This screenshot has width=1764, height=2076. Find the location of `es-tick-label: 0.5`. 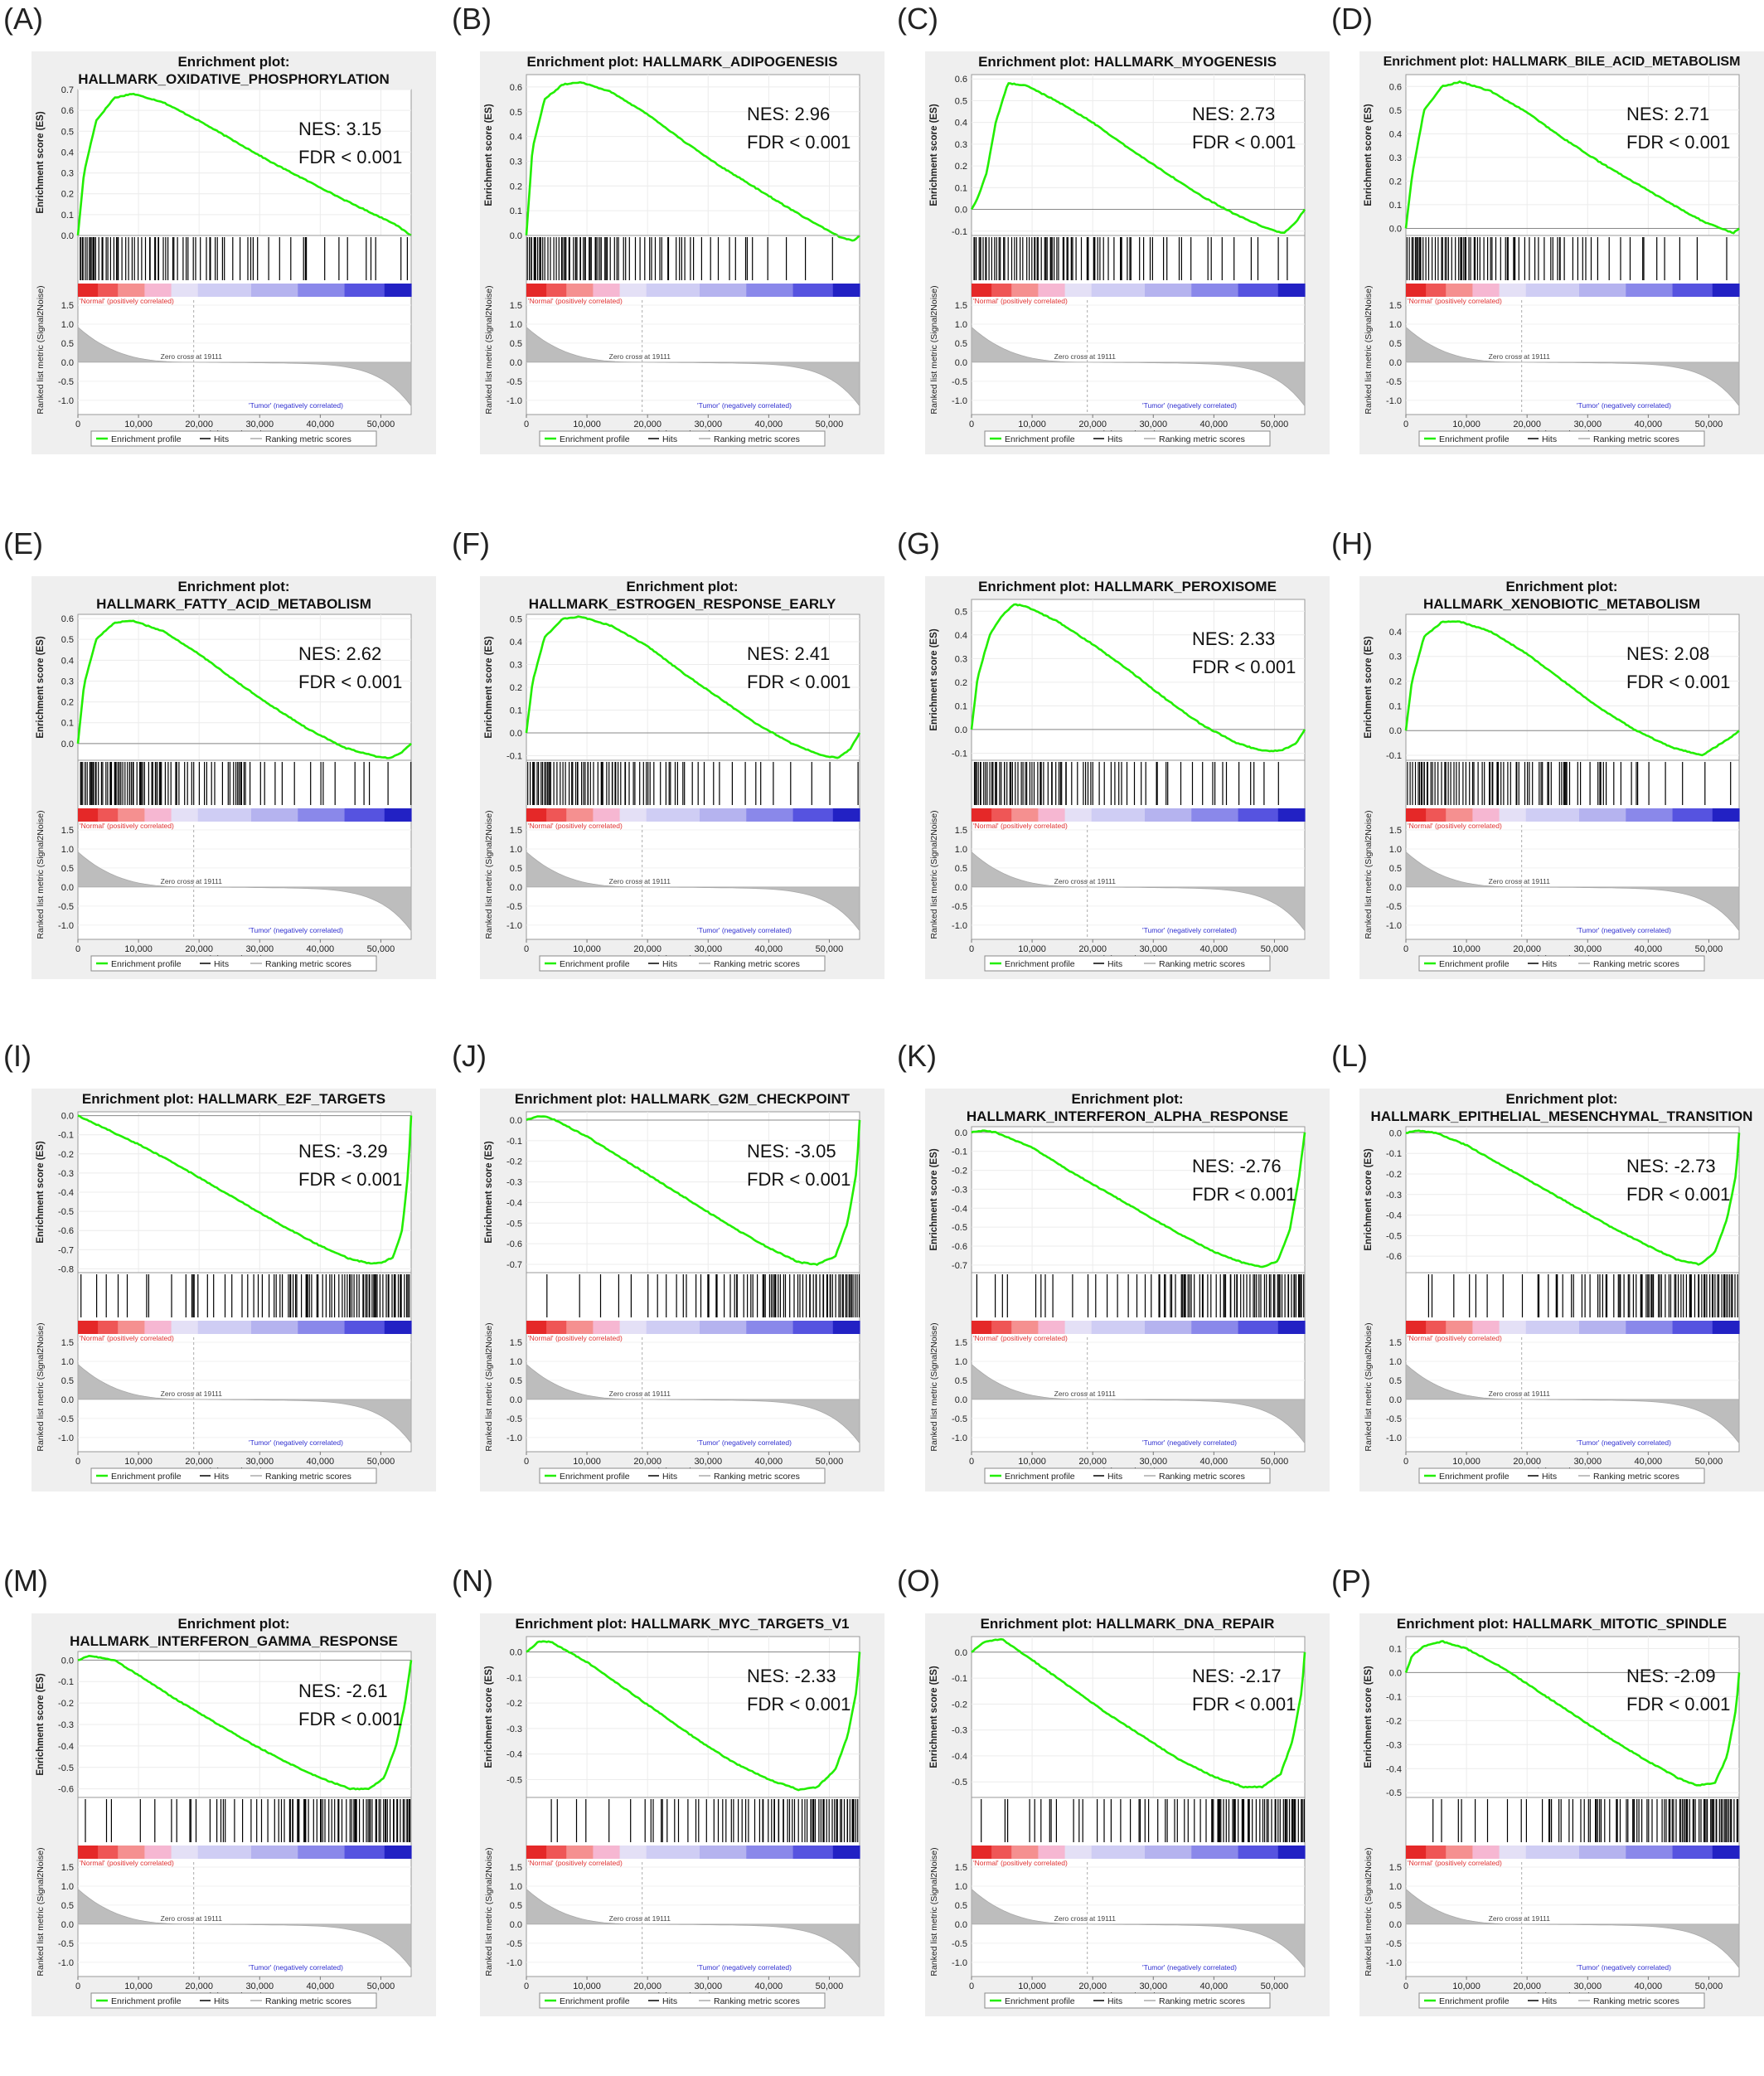

es-tick-label: 0.5 is located at coordinates (1395, 111).